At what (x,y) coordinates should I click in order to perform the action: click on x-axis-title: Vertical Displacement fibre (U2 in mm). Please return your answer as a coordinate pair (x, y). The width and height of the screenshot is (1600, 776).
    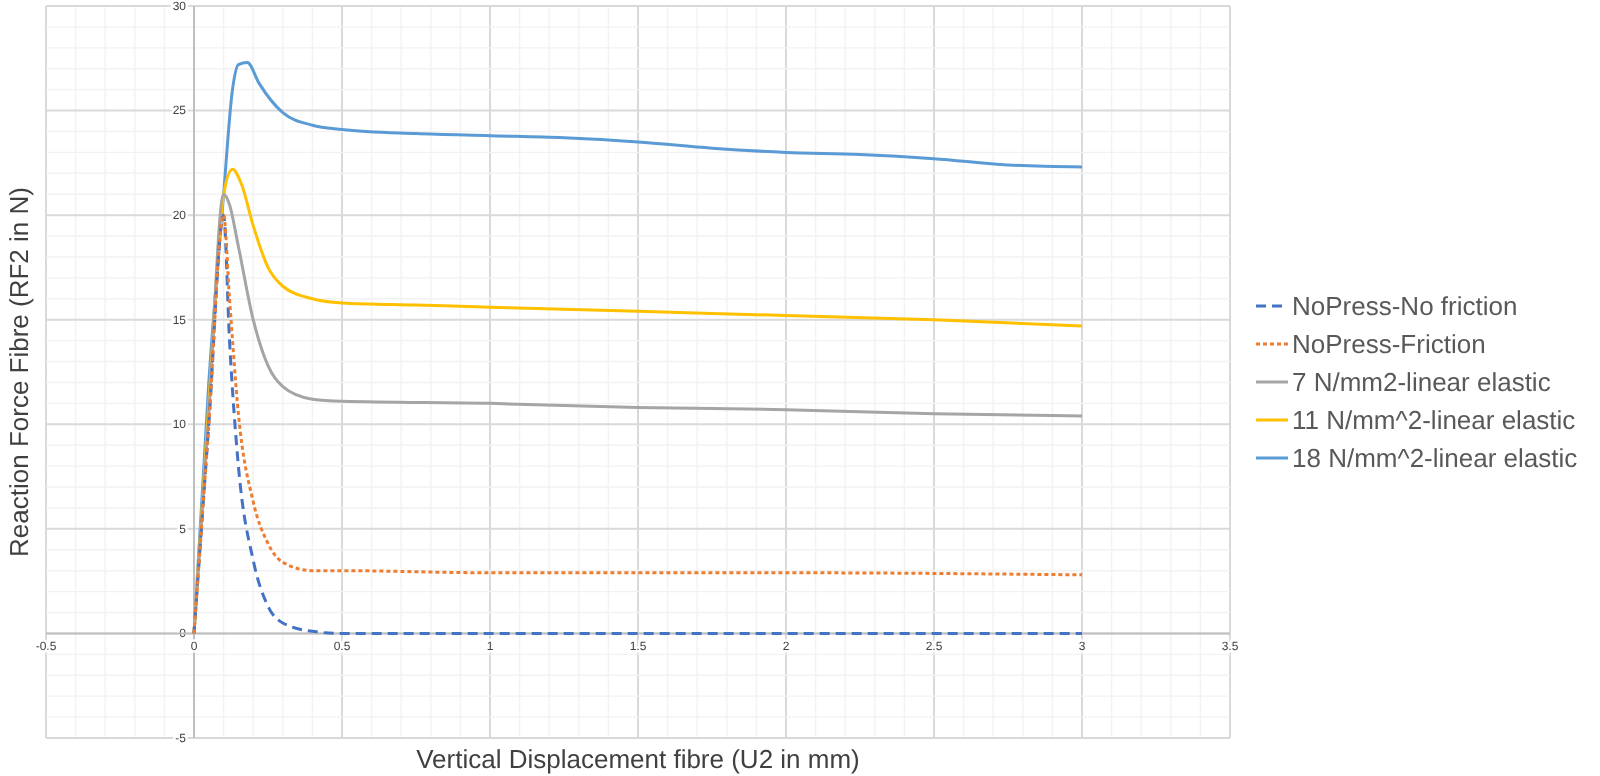
    Looking at the image, I should click on (638, 759).